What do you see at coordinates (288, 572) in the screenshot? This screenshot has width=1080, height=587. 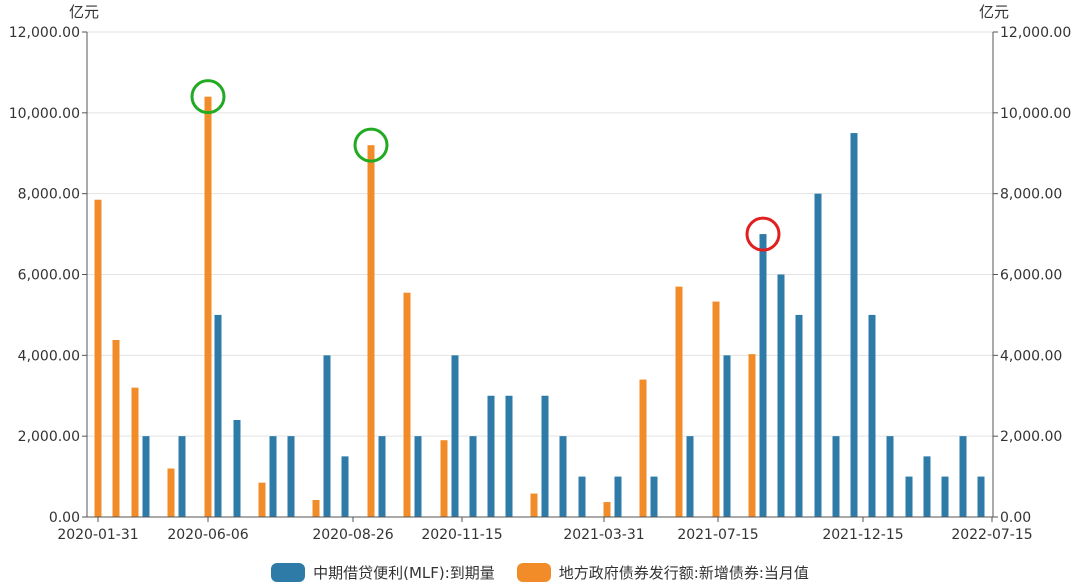 I see `legend-swatch-mlf` at bounding box center [288, 572].